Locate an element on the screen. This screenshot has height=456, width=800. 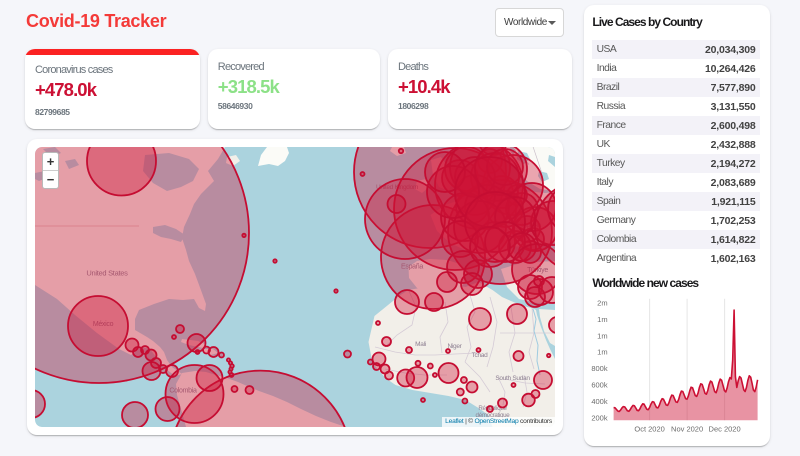
svg-text: United States is located at coordinates (107, 273).